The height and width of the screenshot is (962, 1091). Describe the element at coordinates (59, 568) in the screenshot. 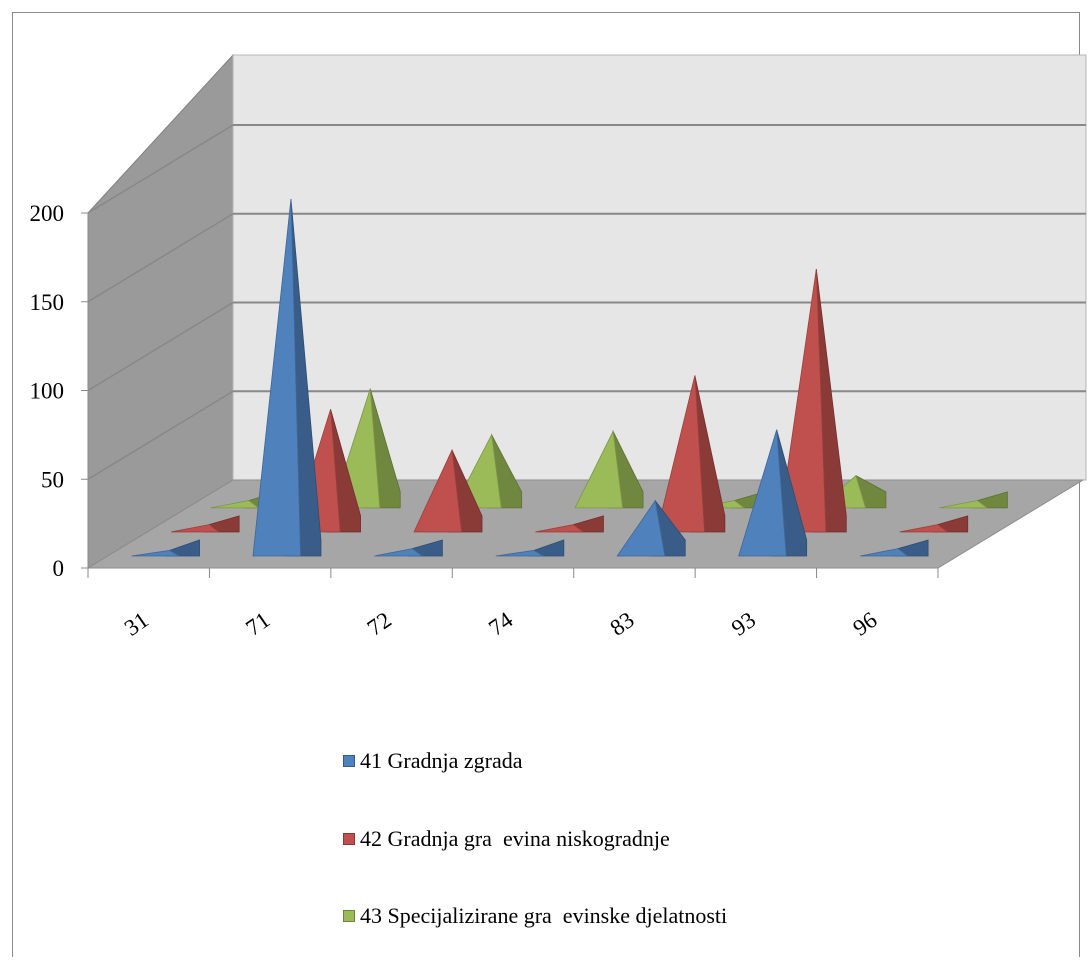

I see `y-tick-label: 0` at that location.